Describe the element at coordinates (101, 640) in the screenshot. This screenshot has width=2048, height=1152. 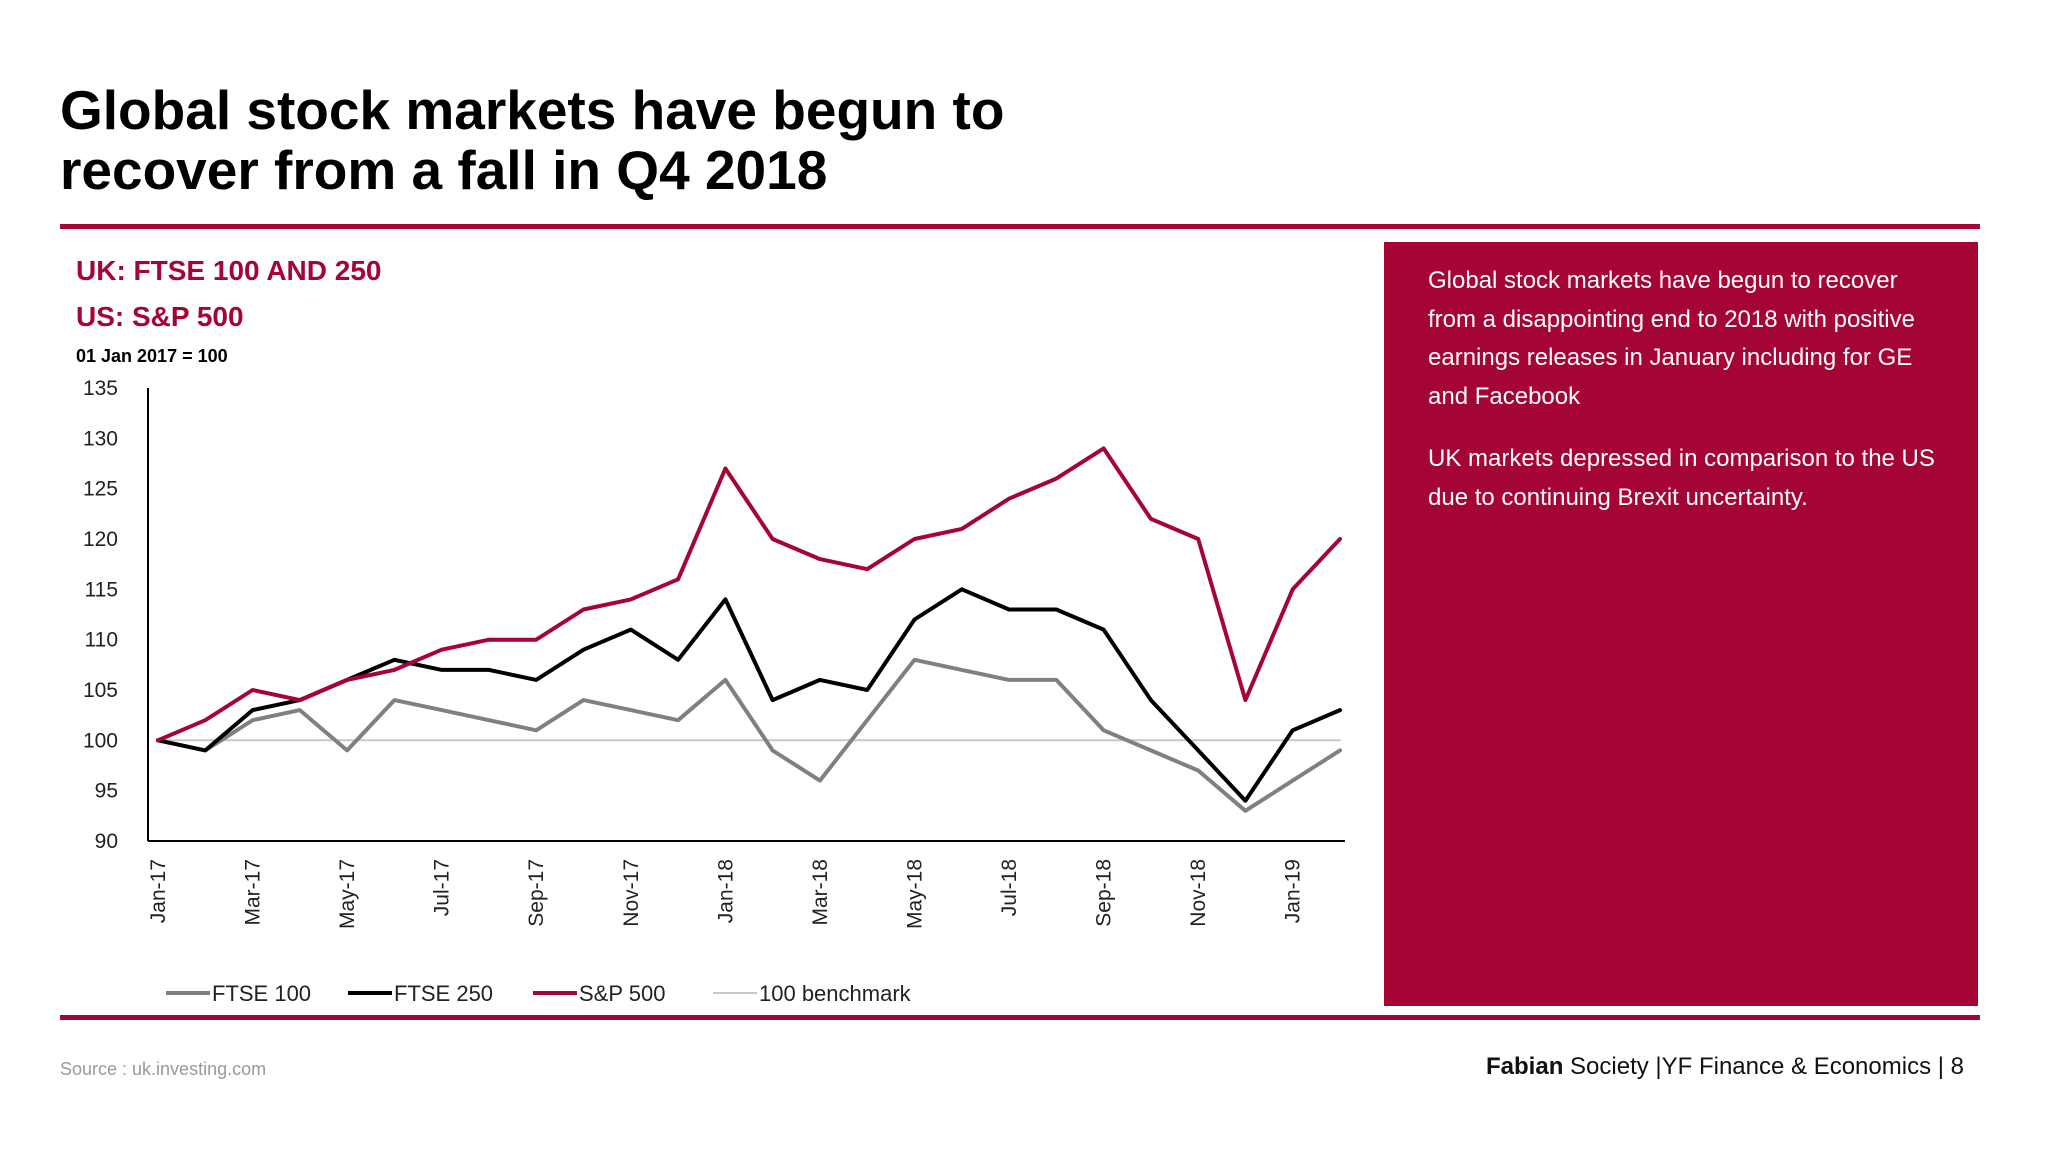
I see `y-tick-label: 110` at that location.